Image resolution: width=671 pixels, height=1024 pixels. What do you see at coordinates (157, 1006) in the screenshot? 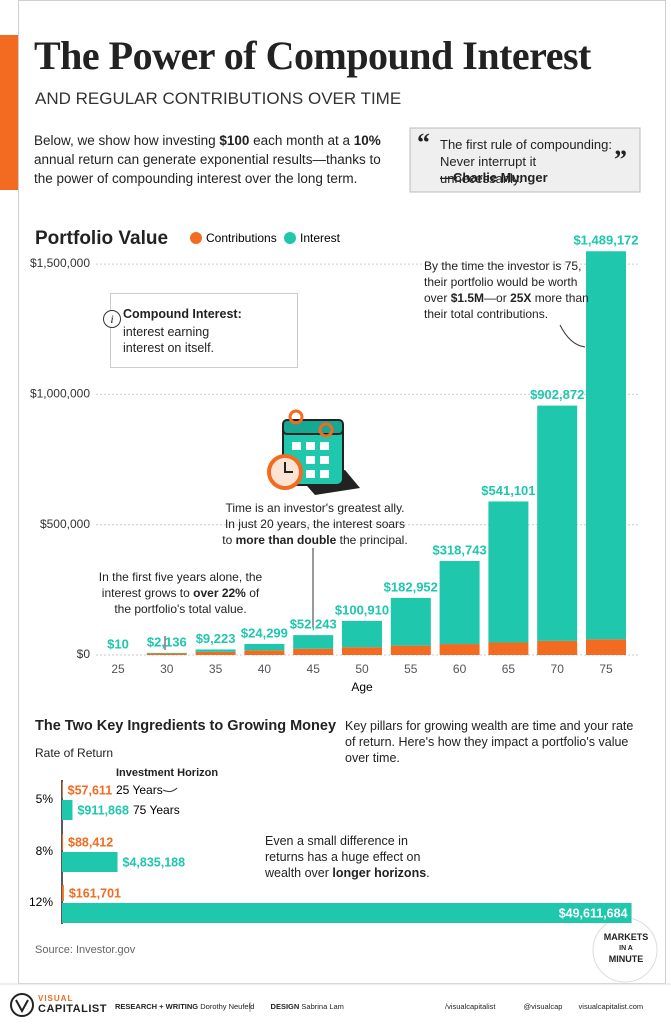
I see `credit-role: RESEARCH + WRITING` at bounding box center [157, 1006].